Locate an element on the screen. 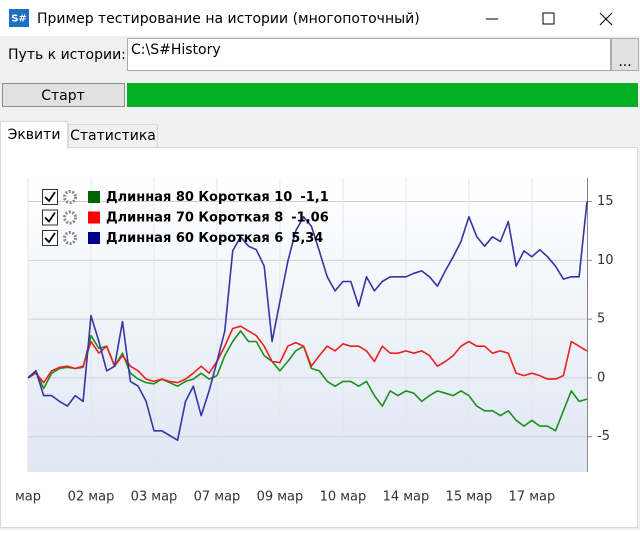  legend-item: Длинная 80 Короткая 10 -1,1 is located at coordinates (185, 197).